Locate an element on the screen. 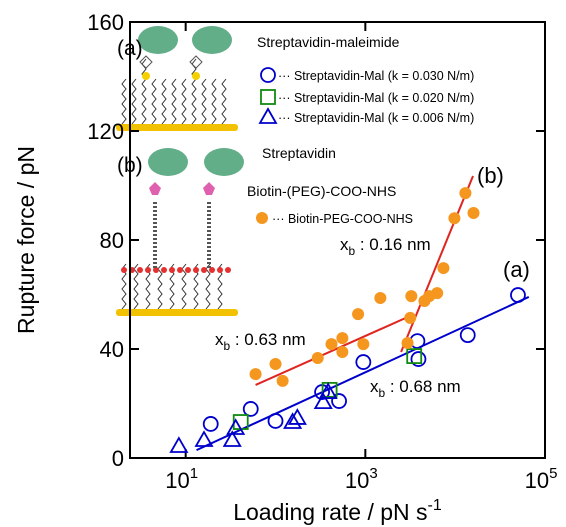 The width and height of the screenshot is (566, 527). annotation: (a) is located at coordinates (516, 269).